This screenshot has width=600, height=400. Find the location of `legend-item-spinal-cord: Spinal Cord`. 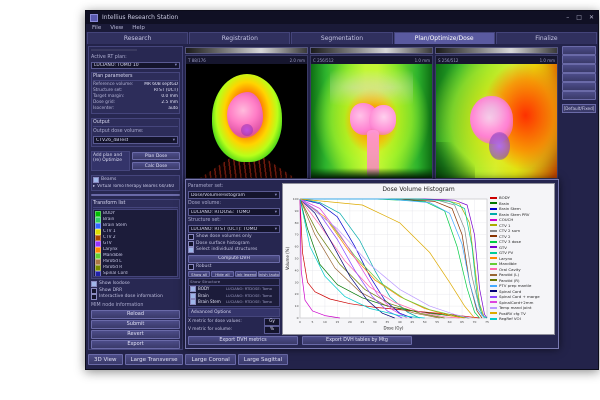

legend-item-spinal-cord: Spinal Cord is located at coordinates (521, 292).